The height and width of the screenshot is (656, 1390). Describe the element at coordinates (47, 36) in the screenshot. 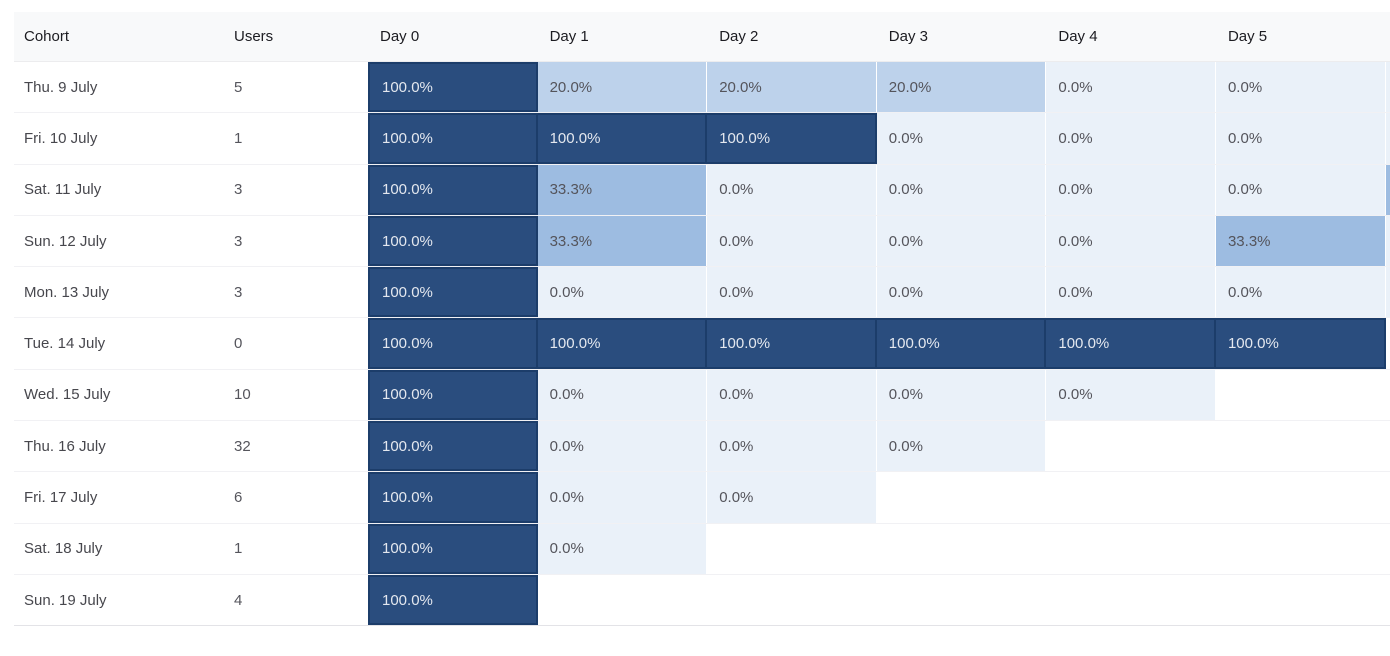

I see `column-header-cohort: Cohort` at that location.